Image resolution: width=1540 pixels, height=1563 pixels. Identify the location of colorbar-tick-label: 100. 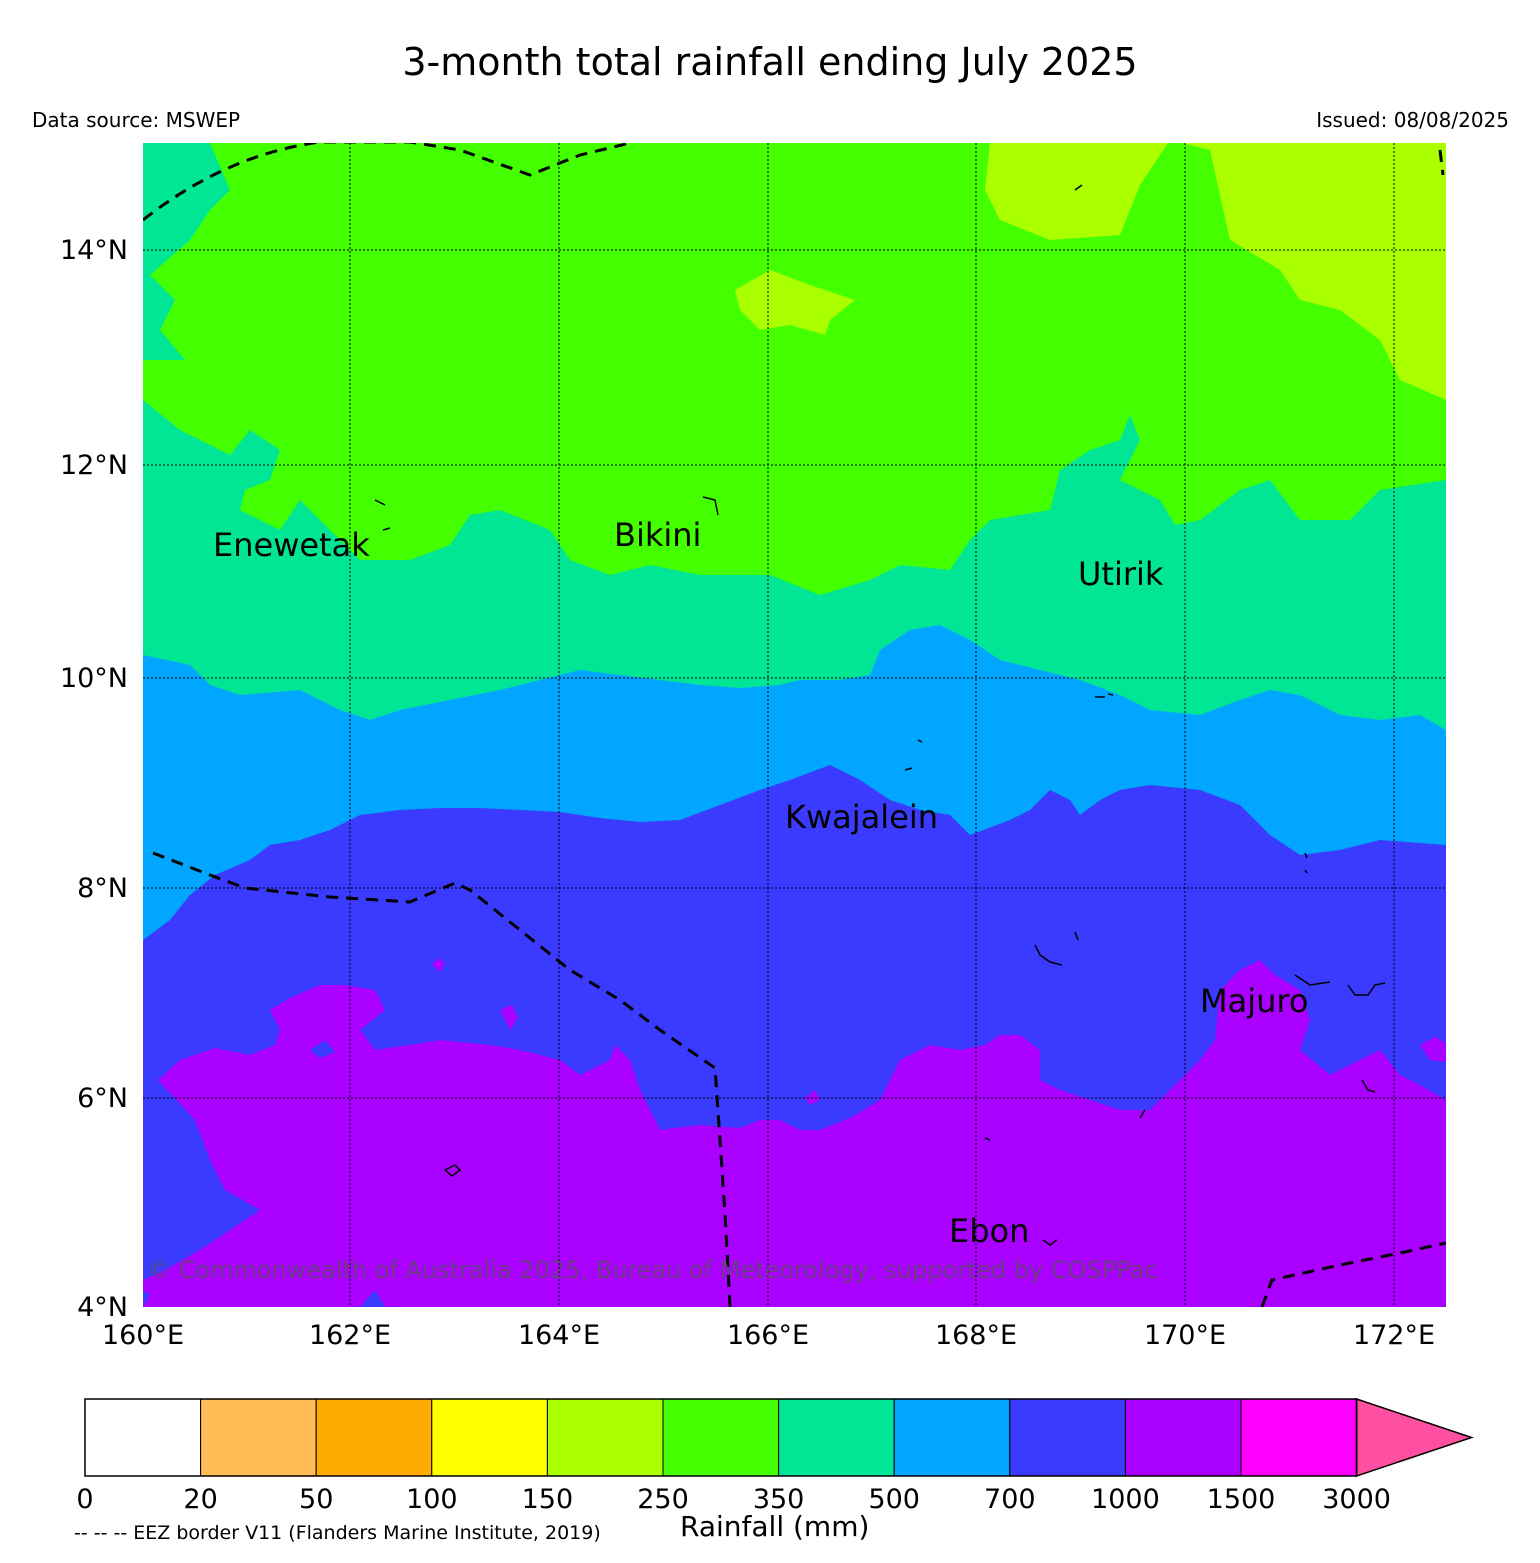
(432, 1499).